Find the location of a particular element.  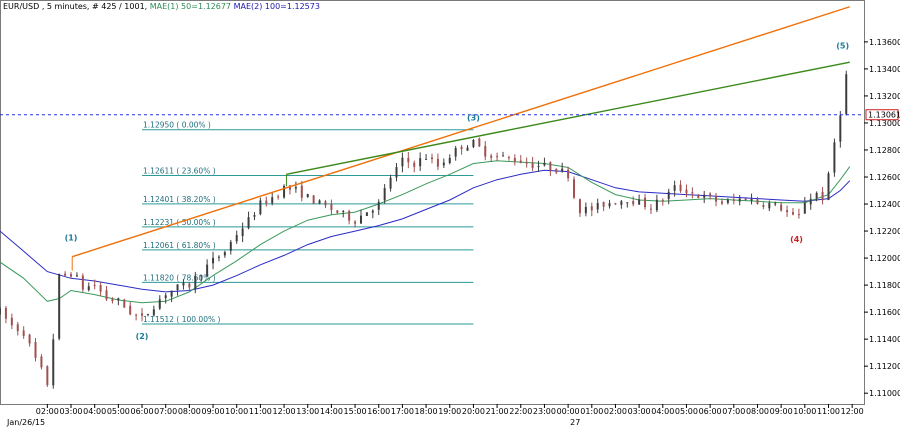

fib-level-label: 1.12061 ( 61.80% ) is located at coordinates (179, 245).